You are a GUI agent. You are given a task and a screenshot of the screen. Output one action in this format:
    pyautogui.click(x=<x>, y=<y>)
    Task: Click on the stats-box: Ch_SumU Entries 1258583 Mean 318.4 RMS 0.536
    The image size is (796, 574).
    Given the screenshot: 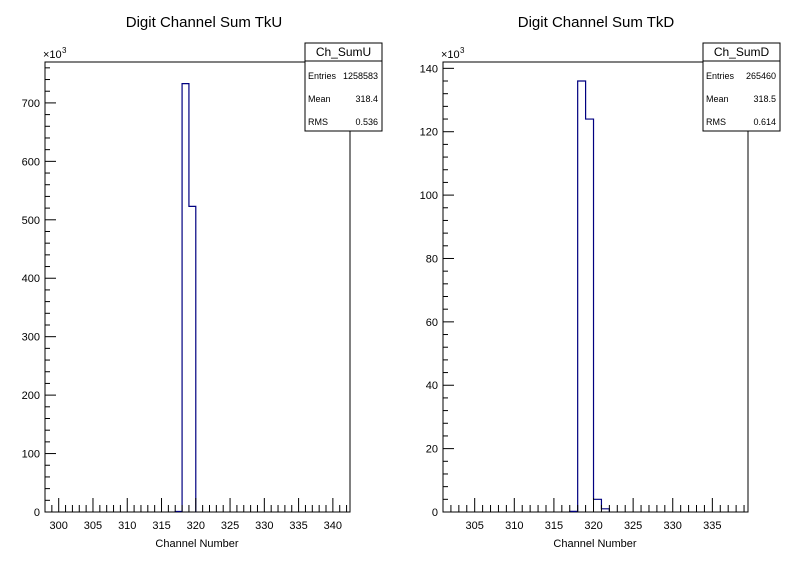 What is the action you would take?
    pyautogui.click(x=343, y=87)
    